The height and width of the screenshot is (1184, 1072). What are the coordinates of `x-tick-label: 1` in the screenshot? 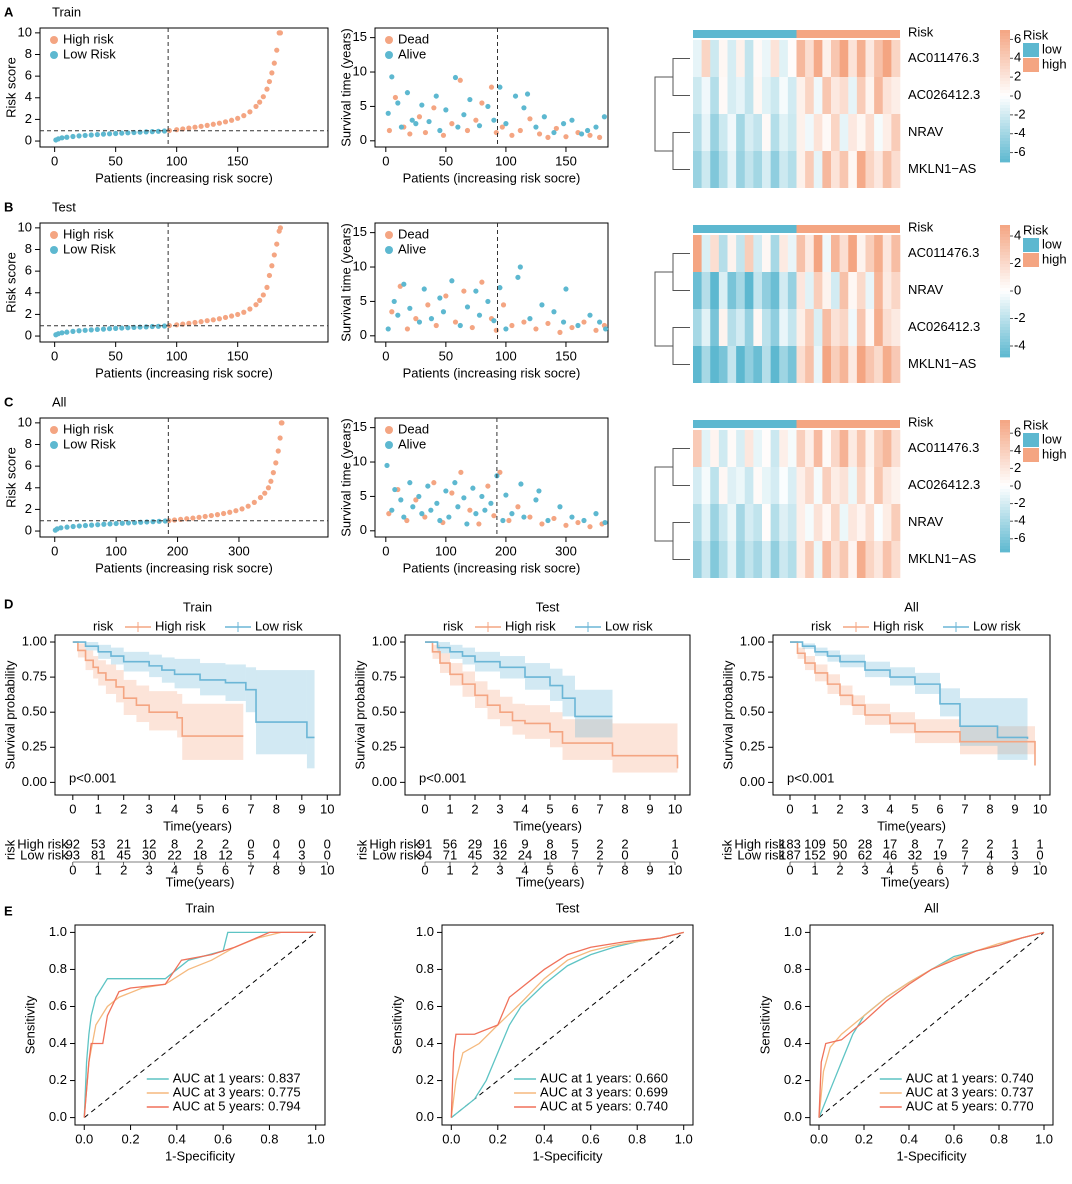 It's located at (814, 808).